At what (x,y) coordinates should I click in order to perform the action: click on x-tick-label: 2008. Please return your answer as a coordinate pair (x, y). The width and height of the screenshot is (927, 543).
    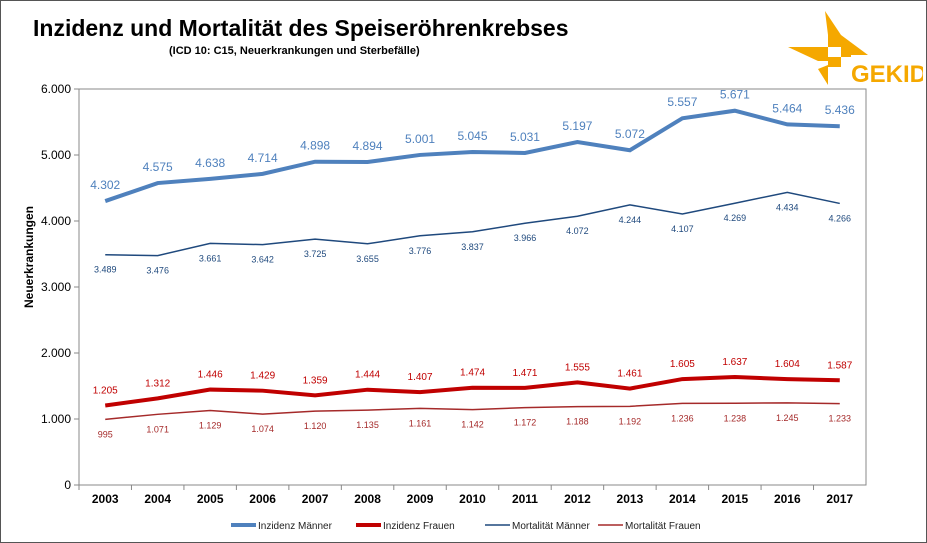
    Looking at the image, I should click on (367, 499).